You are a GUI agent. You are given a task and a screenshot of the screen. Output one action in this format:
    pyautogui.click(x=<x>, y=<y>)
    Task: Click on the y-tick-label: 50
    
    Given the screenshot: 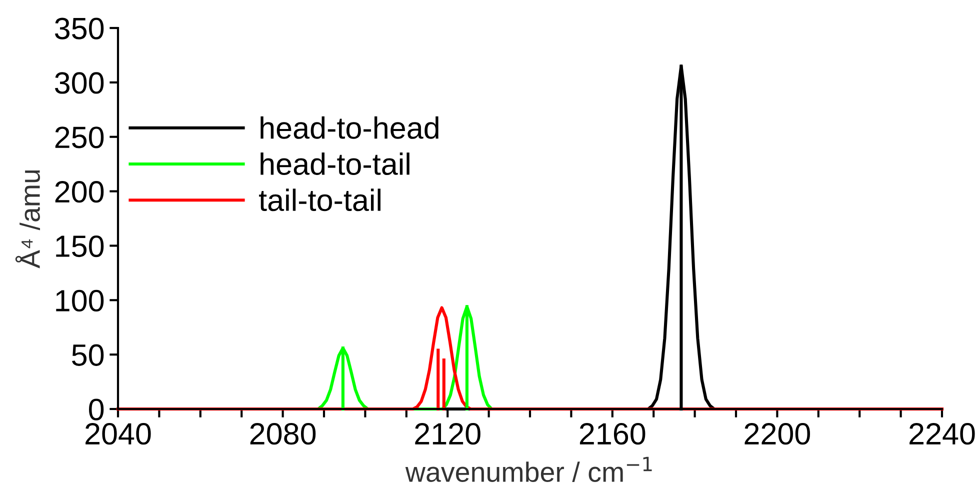 What is the action you would take?
    pyautogui.click(x=88, y=355)
    